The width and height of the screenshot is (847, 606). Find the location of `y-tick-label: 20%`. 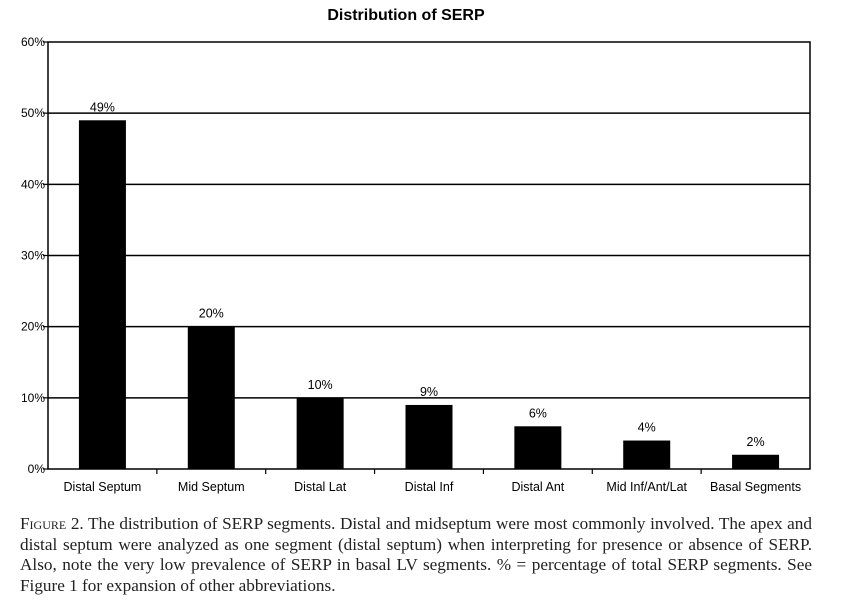

y-tick-label: 20% is located at coordinates (33, 327).